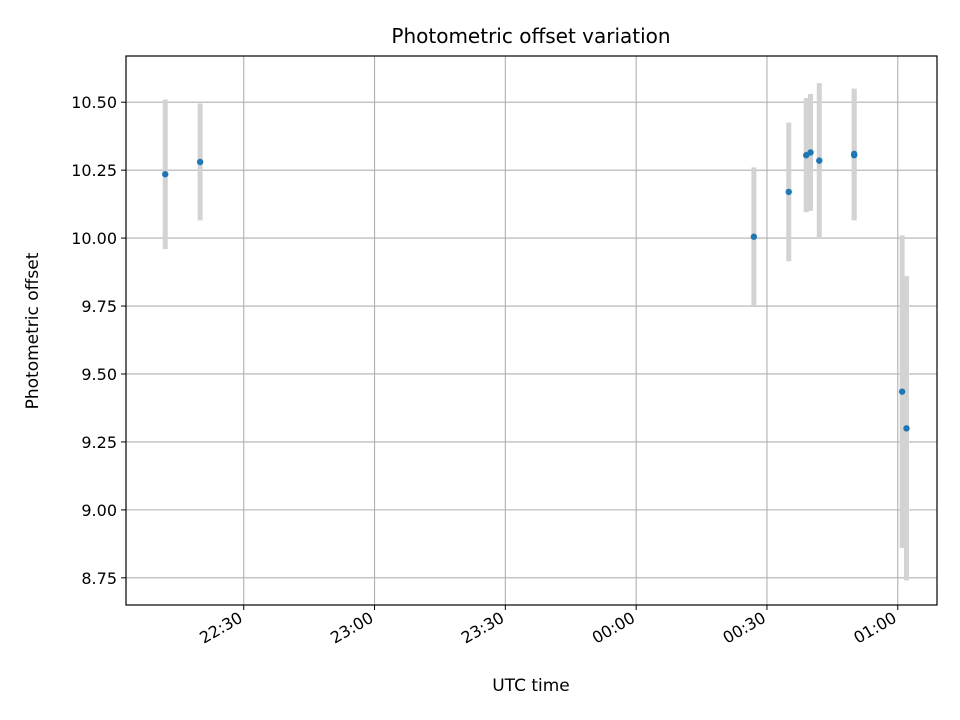 The image size is (960, 720). Describe the element at coordinates (99, 510) in the screenshot. I see `y-tick-label: 9.00` at that location.